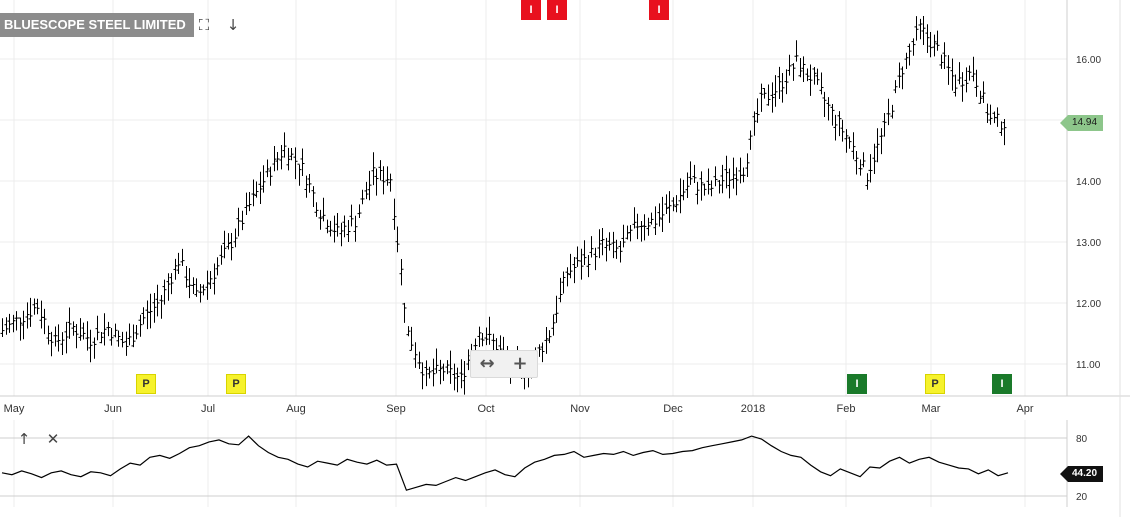 This screenshot has height=522, width=1130. I want to click on x-tick-label: Jun, so click(113, 409).